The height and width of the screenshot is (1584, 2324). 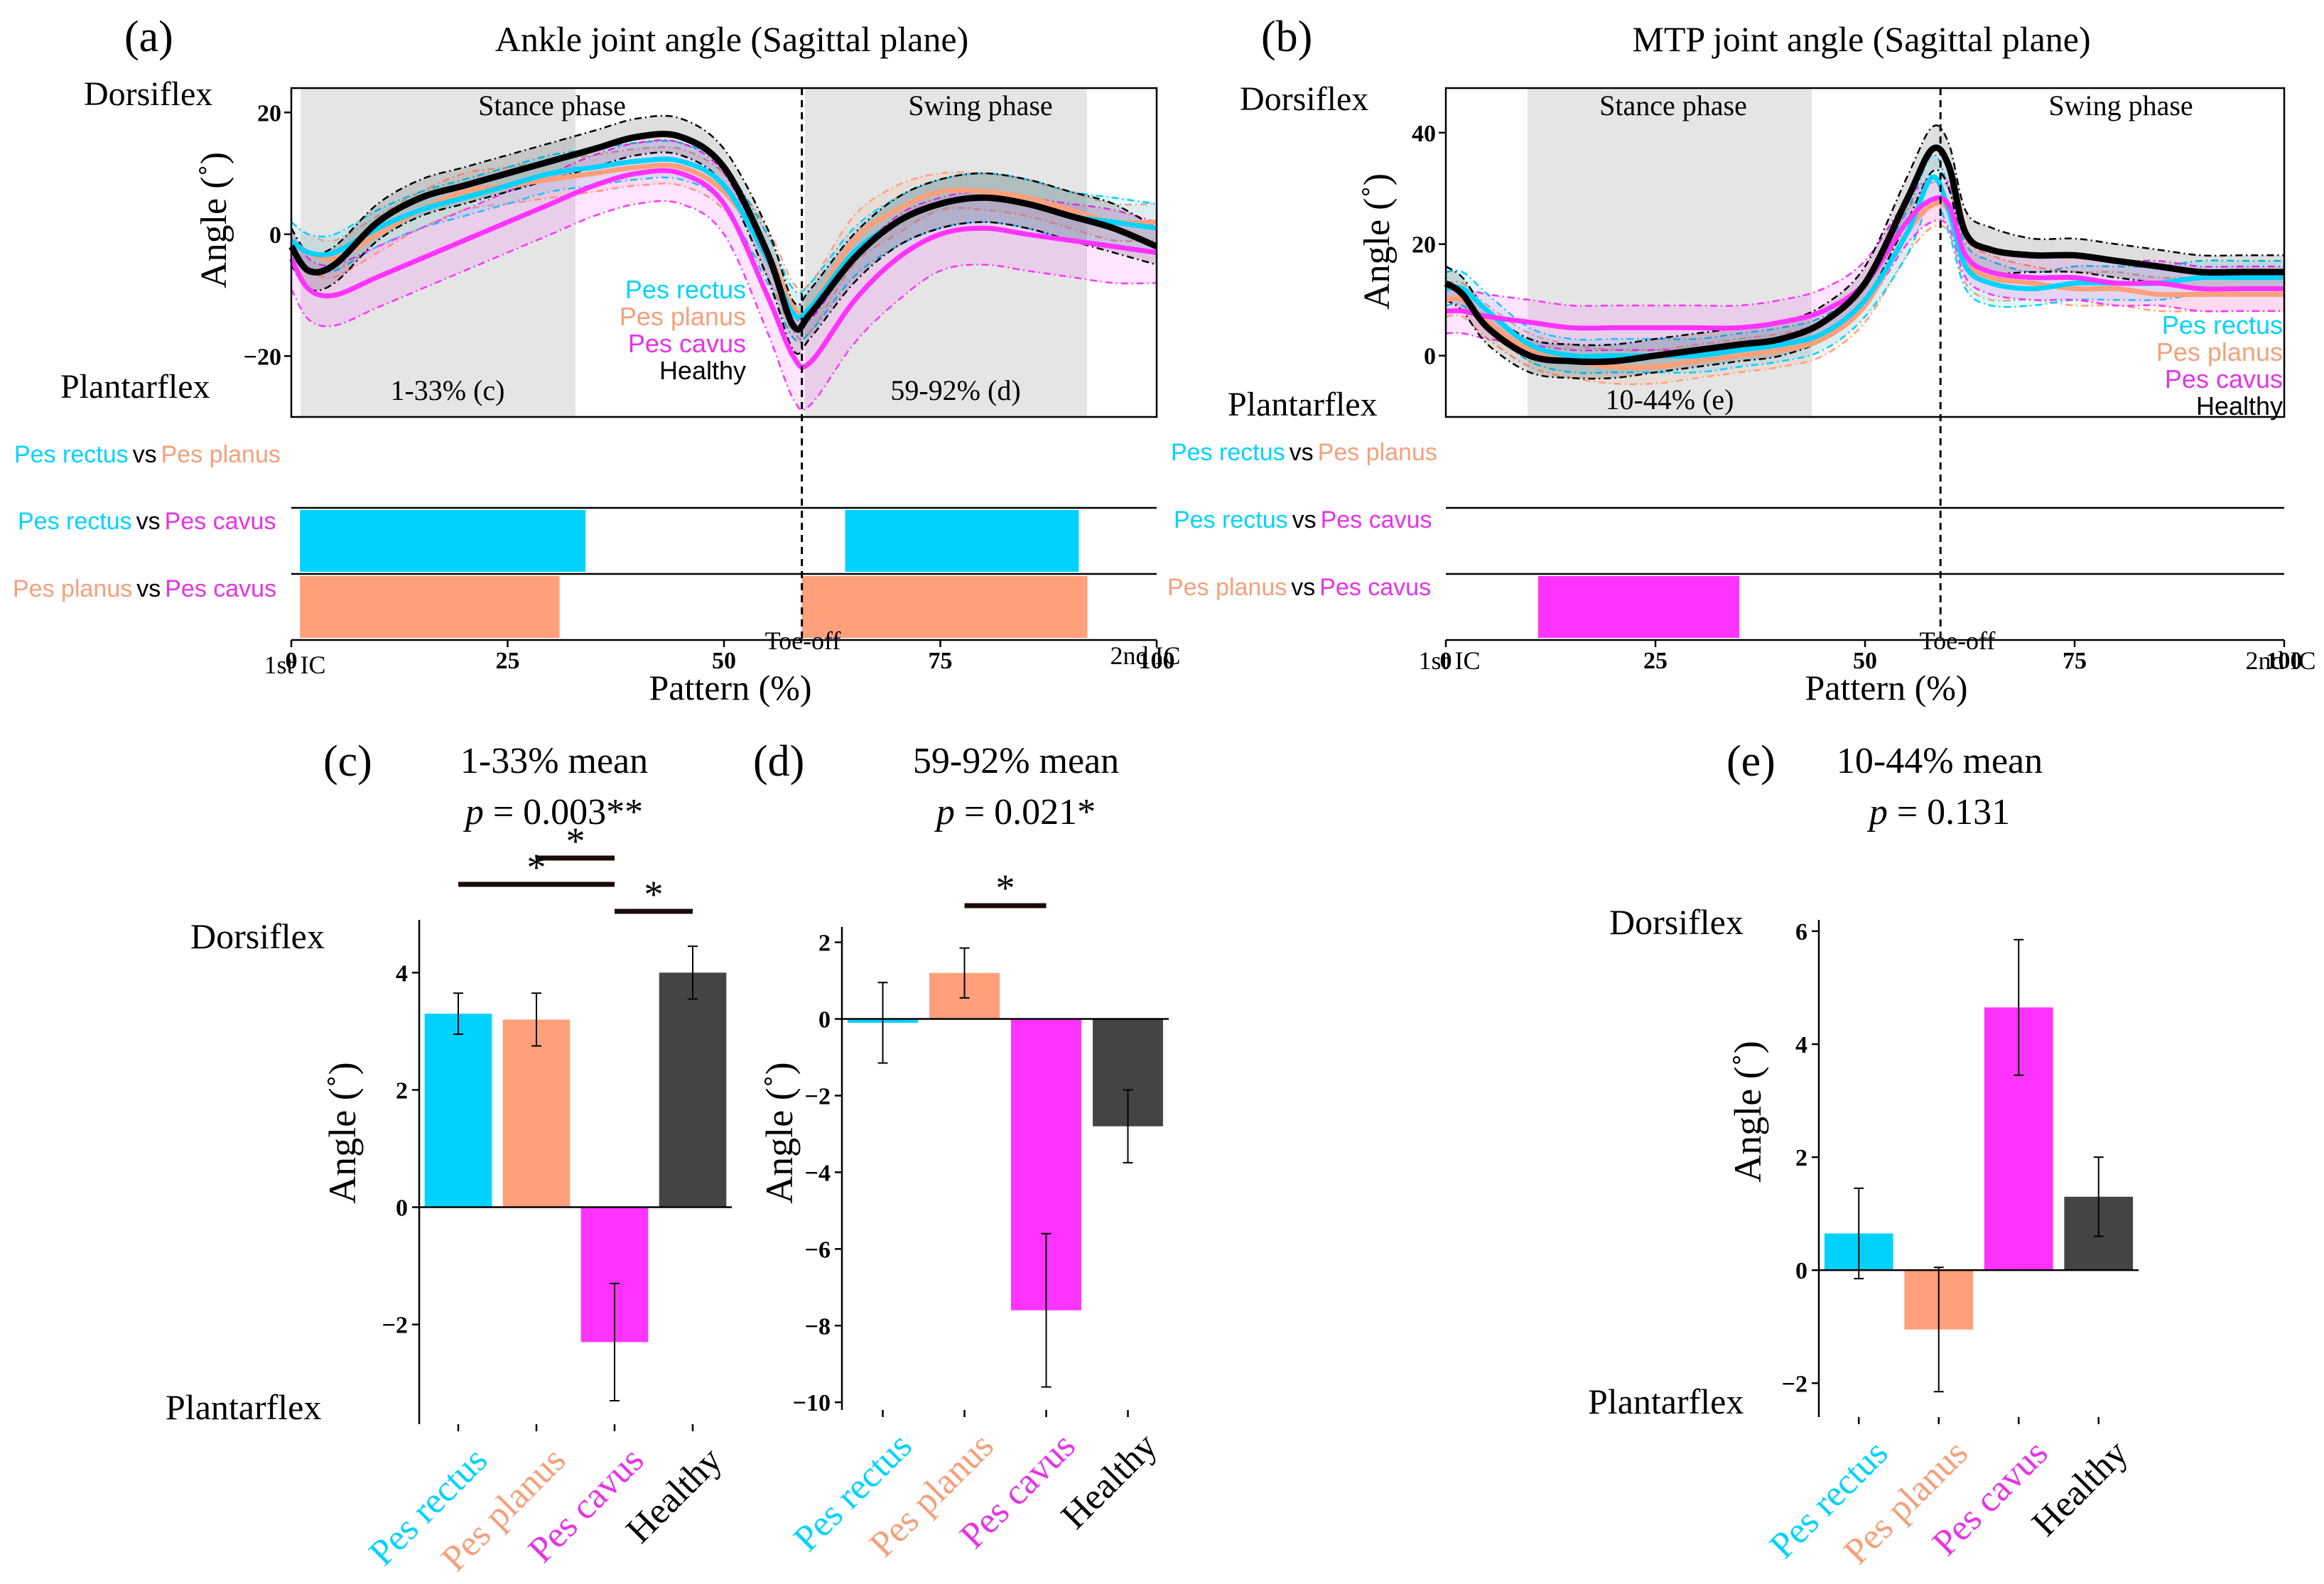 I want to click on sig-star-c-3: *, so click(x=654, y=895).